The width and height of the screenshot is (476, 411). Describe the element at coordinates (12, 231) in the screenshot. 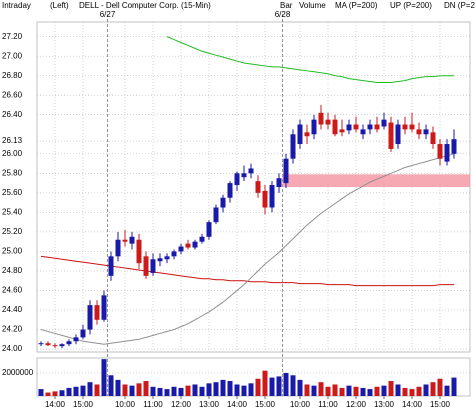

I see `y-tick-label: 25.20` at that location.